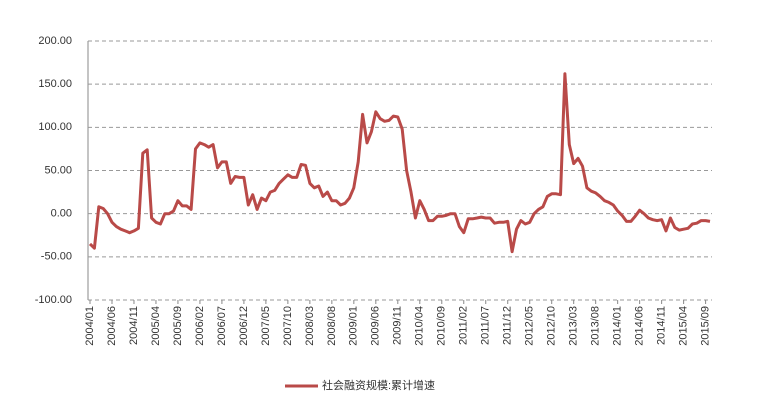  What do you see at coordinates (200, 326) in the screenshot?
I see `x-tick-label: 2006/02` at bounding box center [200, 326].